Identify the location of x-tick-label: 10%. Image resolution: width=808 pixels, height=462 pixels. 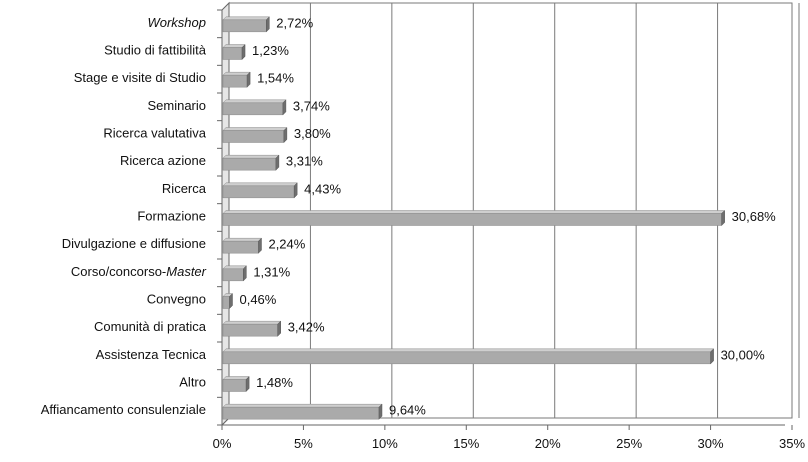
(385, 443).